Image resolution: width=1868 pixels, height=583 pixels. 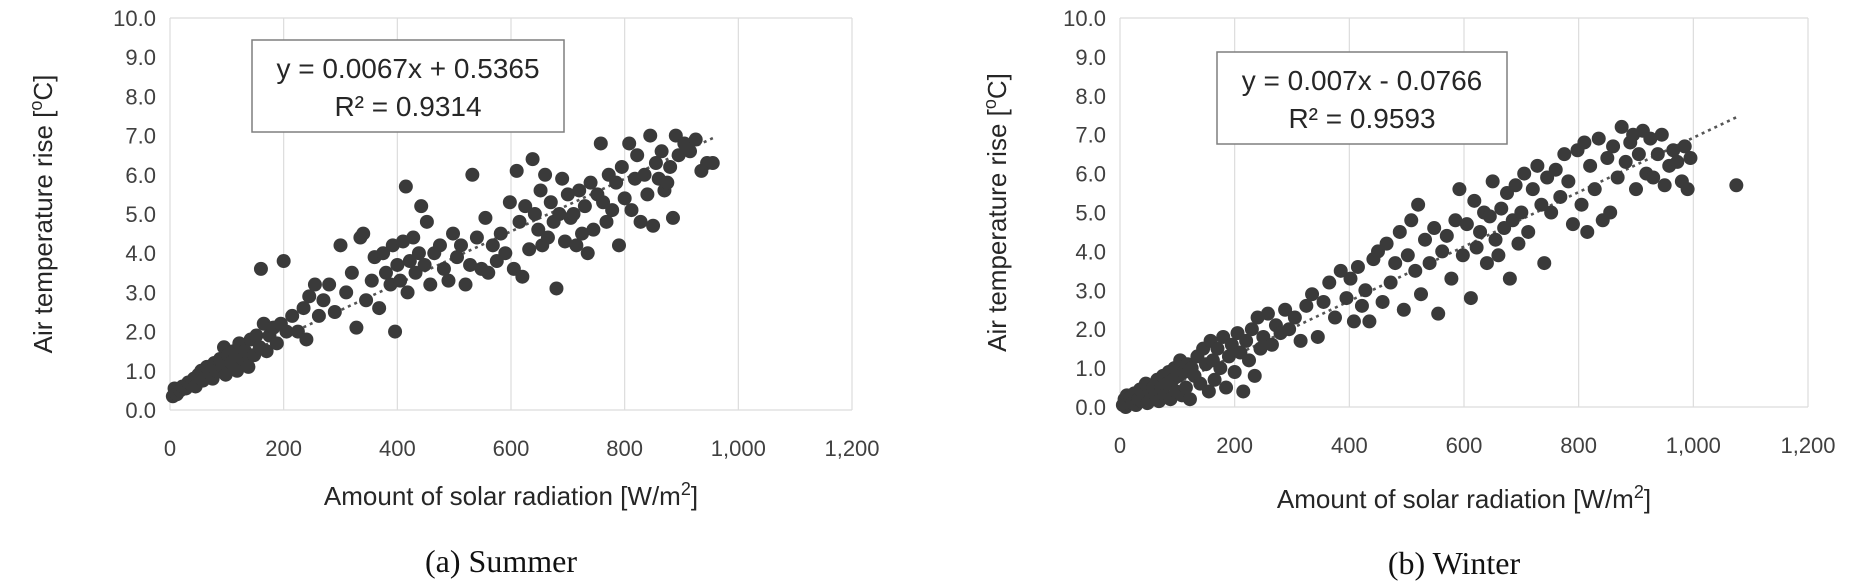 I want to click on y-tick-label: 7.0, so click(x=1090, y=135).